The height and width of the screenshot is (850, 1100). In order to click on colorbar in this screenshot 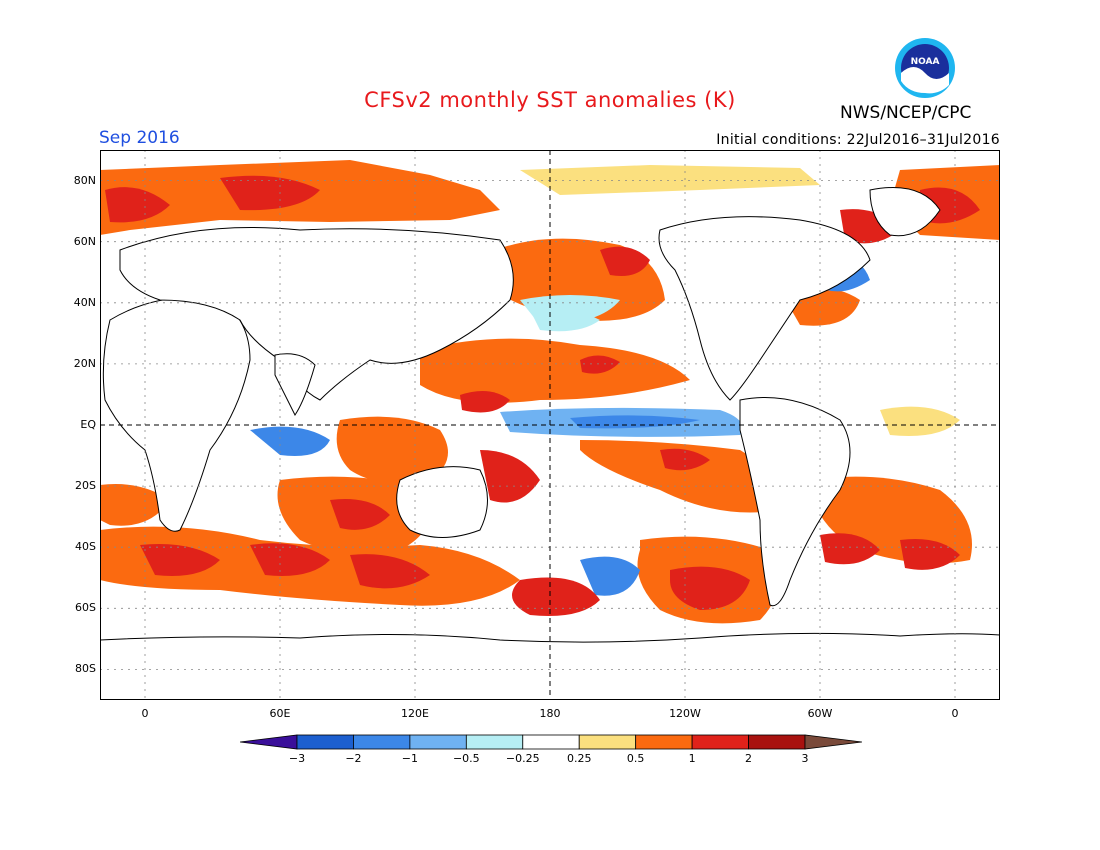, I will do `click(551, 742)`.